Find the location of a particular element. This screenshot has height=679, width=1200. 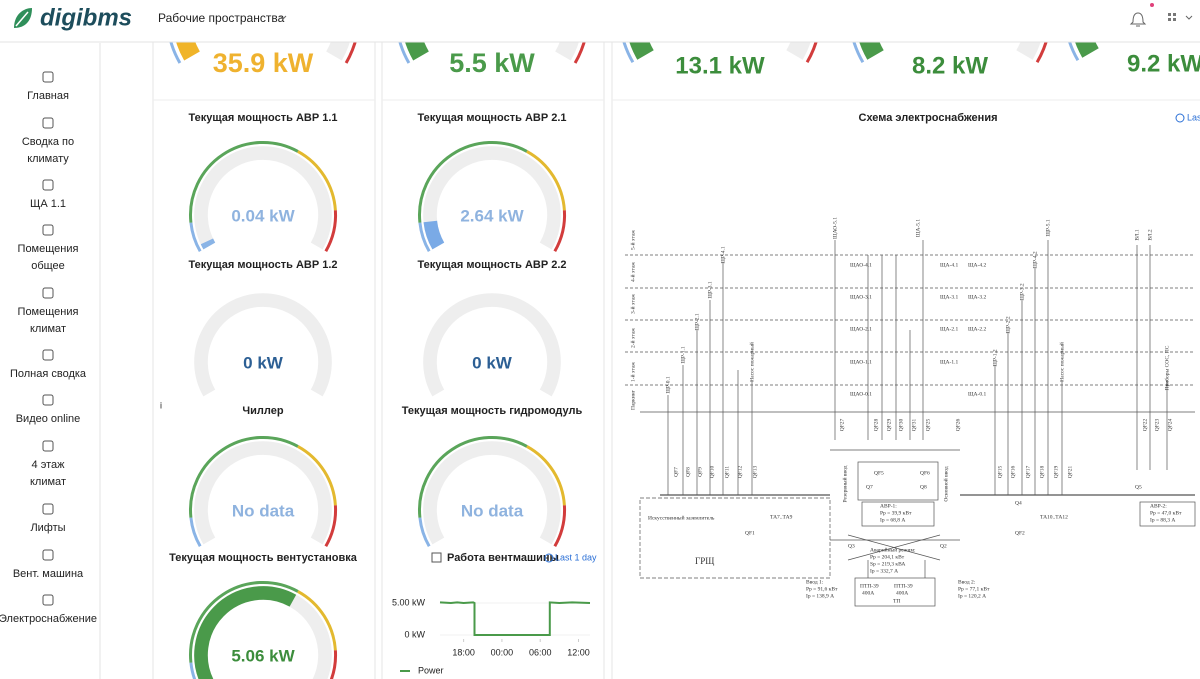

x-tick-label: 12:00 is located at coordinates (578, 652).